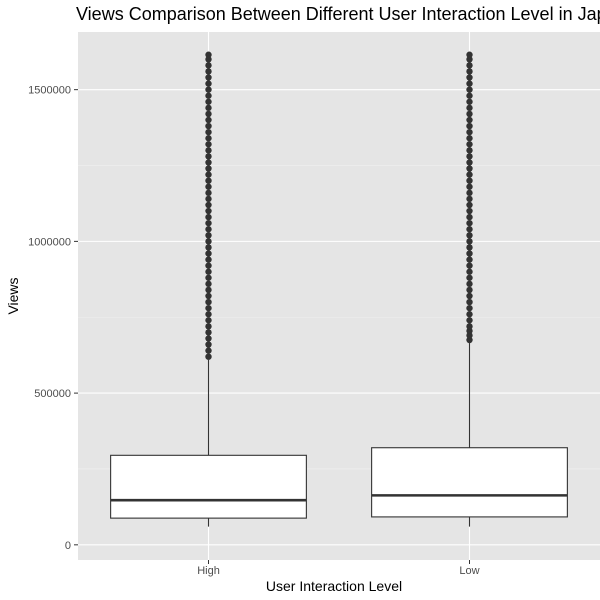 This screenshot has height=600, width=600. What do you see at coordinates (208, 571) in the screenshot?
I see `x-tick-label: High` at bounding box center [208, 571].